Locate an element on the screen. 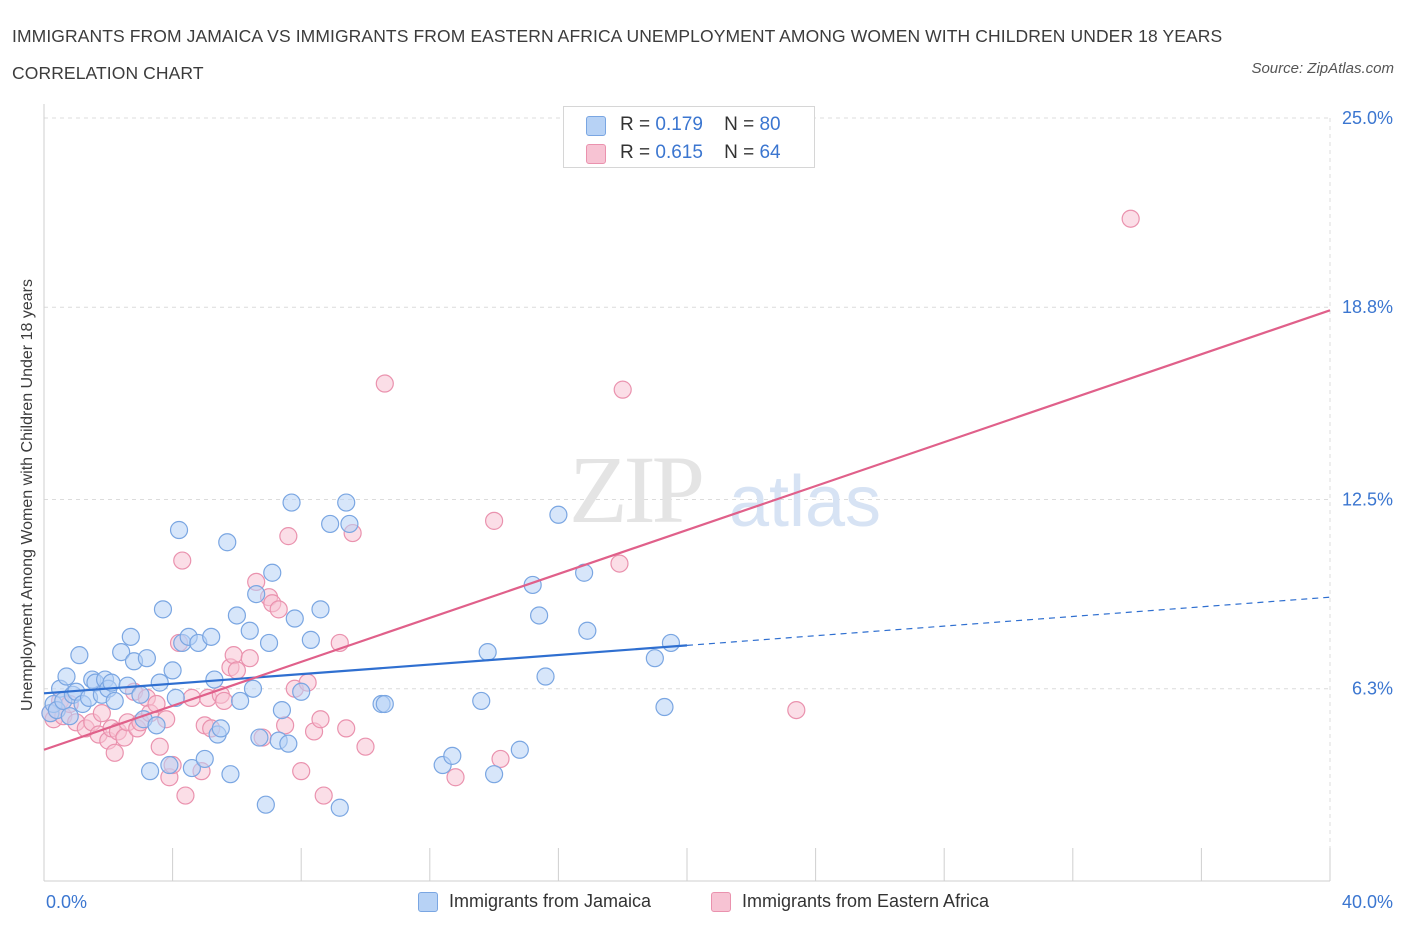  legend-n-value: 64 is located at coordinates (770, 152).